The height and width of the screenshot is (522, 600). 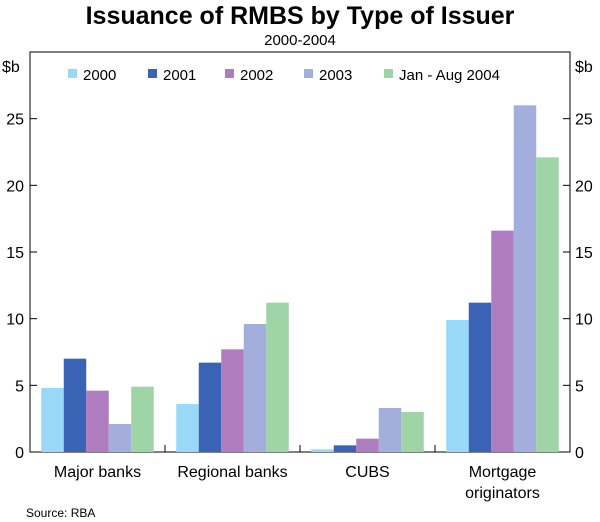 What do you see at coordinates (584, 320) in the screenshot?
I see `y-tick-label-right: 10` at bounding box center [584, 320].